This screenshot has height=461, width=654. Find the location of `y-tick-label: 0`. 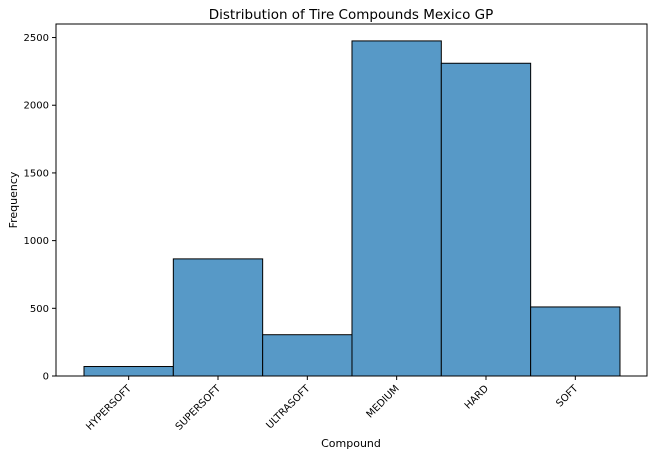

y-tick-label: 0 is located at coordinates (46, 377).